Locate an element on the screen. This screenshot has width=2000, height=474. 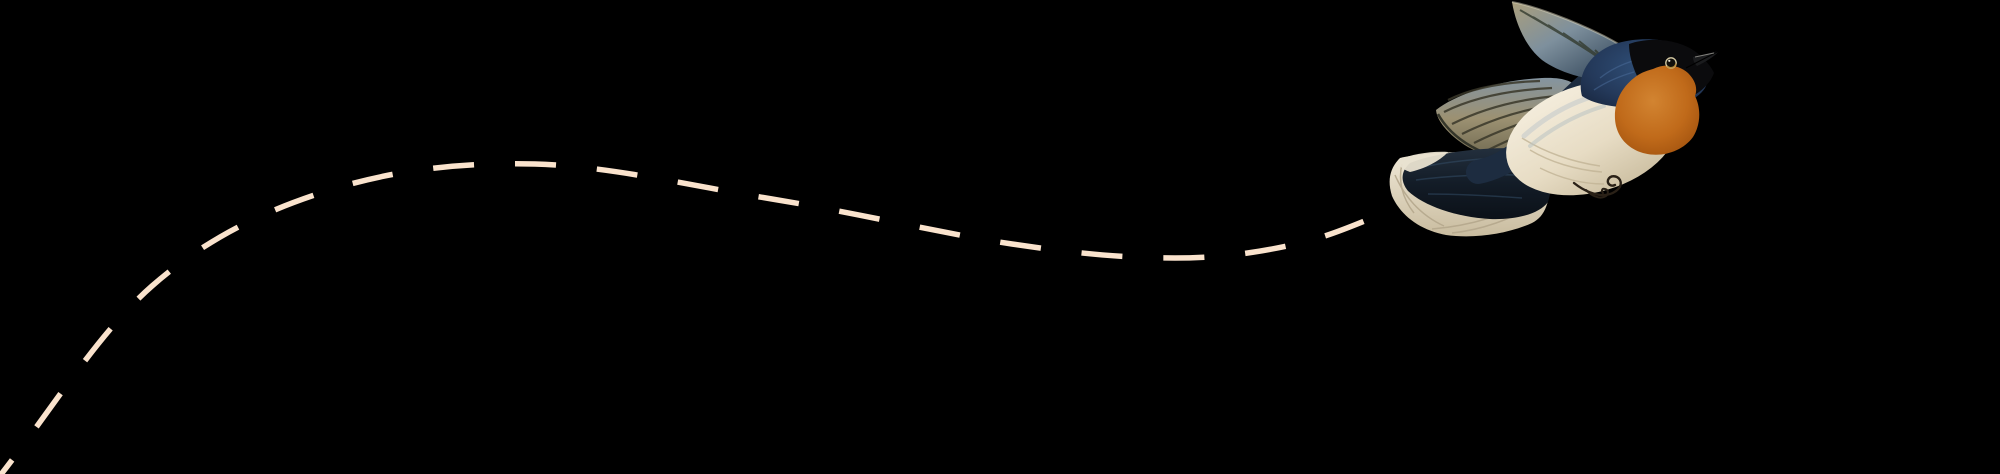
bird-eye is located at coordinates (1671, 63).